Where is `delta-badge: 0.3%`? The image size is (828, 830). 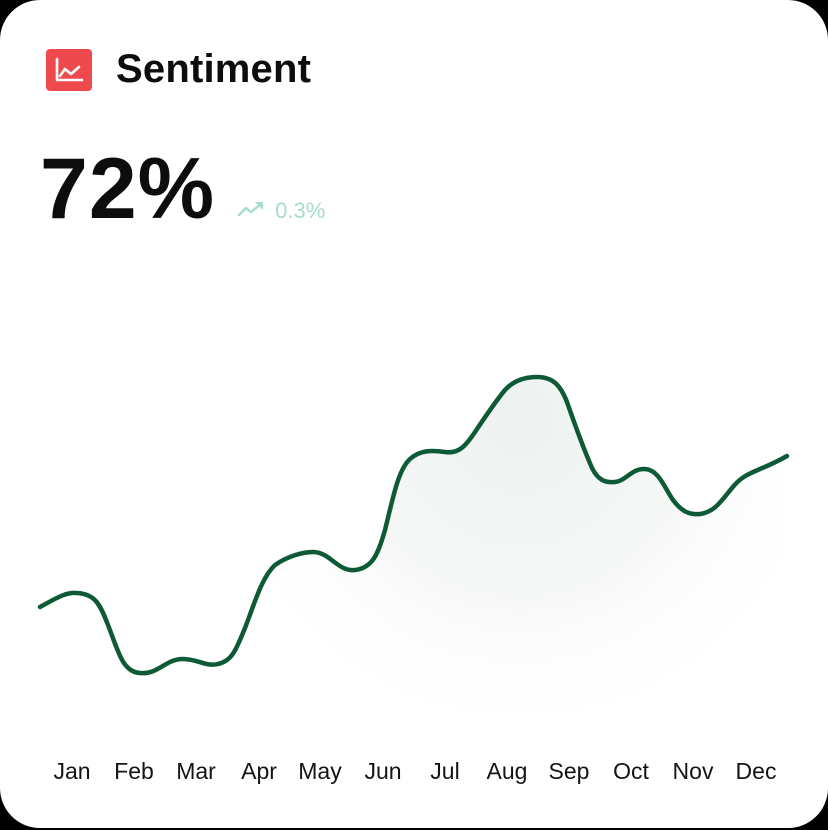 delta-badge: 0.3% is located at coordinates (281, 211).